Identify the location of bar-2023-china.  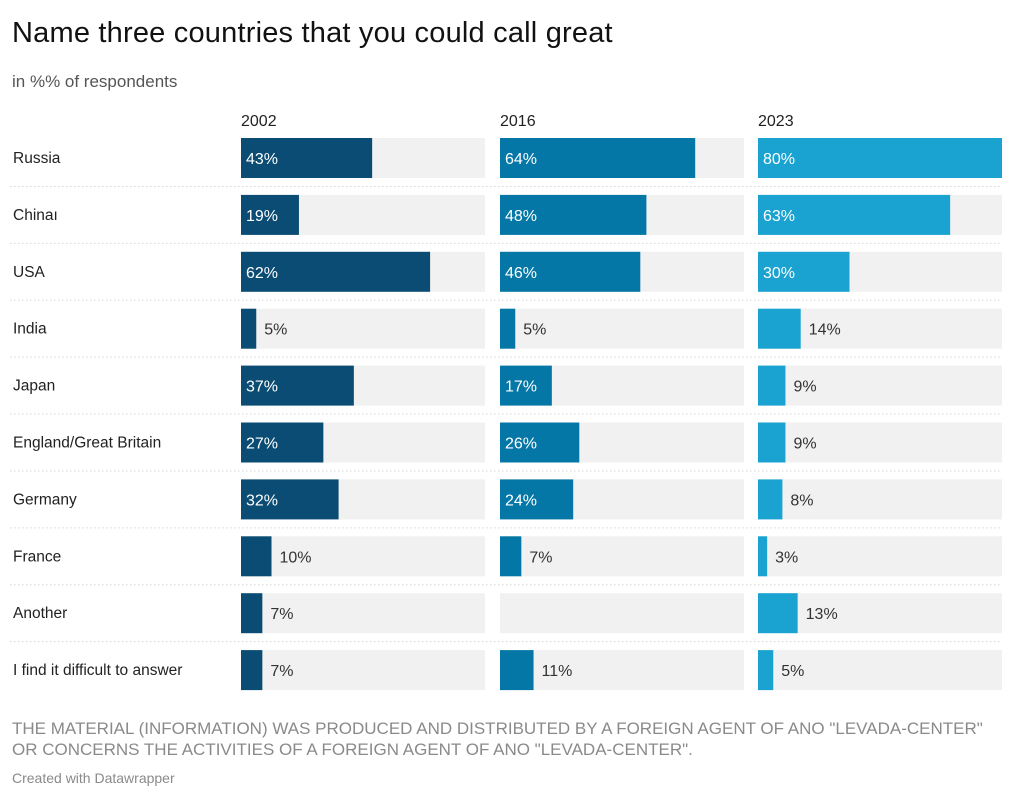
(854, 214).